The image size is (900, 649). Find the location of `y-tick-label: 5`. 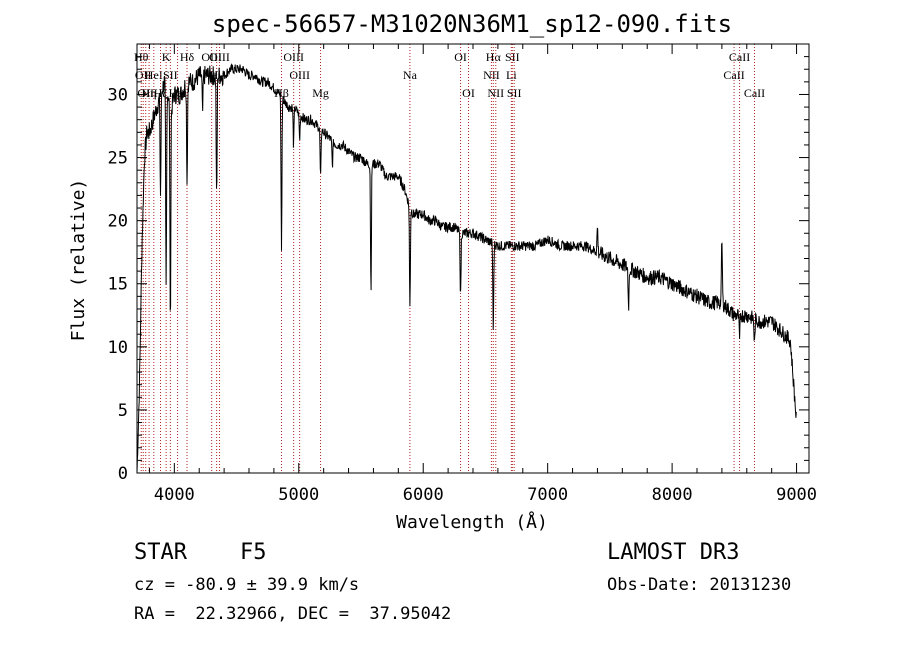

y-tick-label: 5 is located at coordinates (123, 411).